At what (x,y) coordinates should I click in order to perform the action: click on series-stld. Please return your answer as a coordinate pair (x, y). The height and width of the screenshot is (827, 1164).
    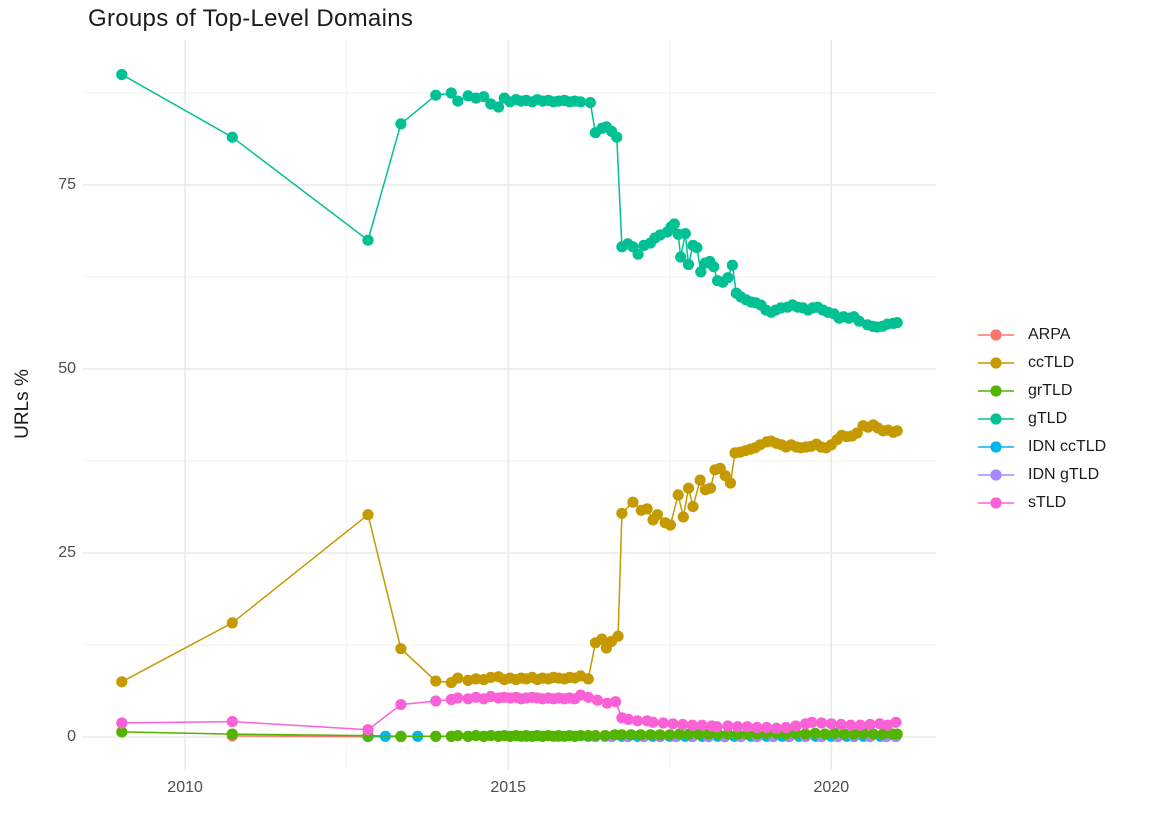
    Looking at the image, I should click on (509, 712).